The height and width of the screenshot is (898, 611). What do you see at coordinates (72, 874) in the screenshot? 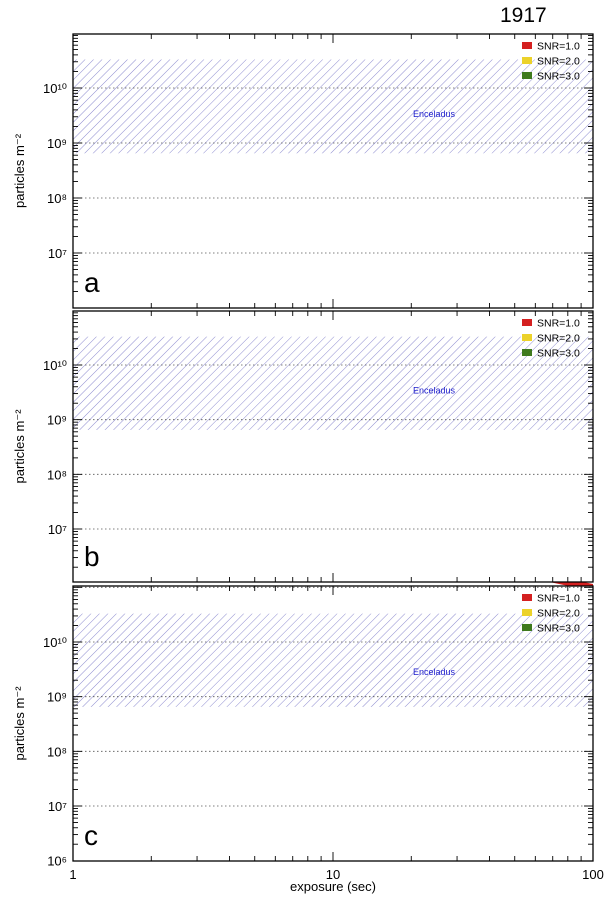
I see `x-tick-label: 1` at bounding box center [72, 874].